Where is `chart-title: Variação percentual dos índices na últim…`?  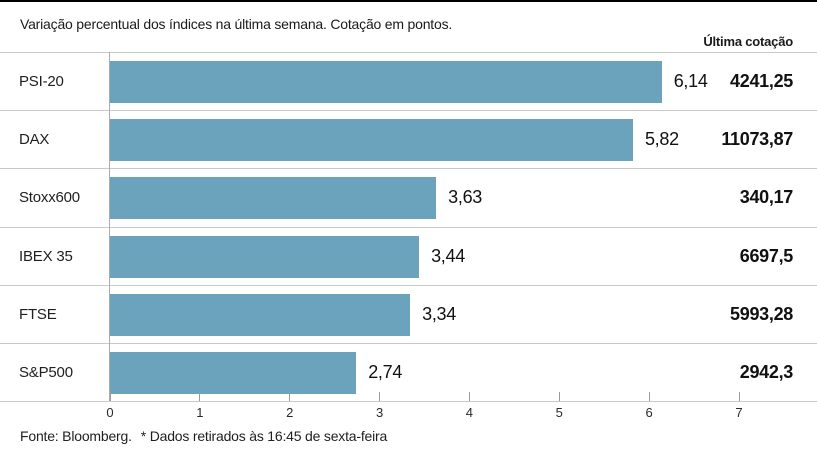 chart-title: Variação percentual dos índices na últim… is located at coordinates (236, 24).